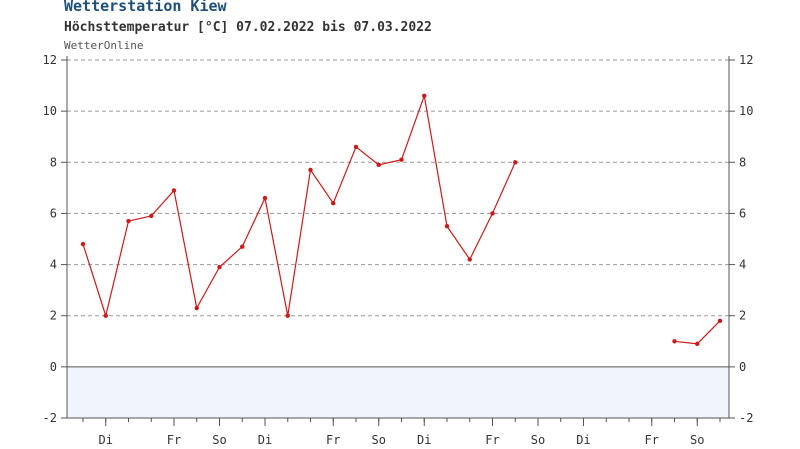  I want to click on source-label: WetterOnline, so click(104, 45).